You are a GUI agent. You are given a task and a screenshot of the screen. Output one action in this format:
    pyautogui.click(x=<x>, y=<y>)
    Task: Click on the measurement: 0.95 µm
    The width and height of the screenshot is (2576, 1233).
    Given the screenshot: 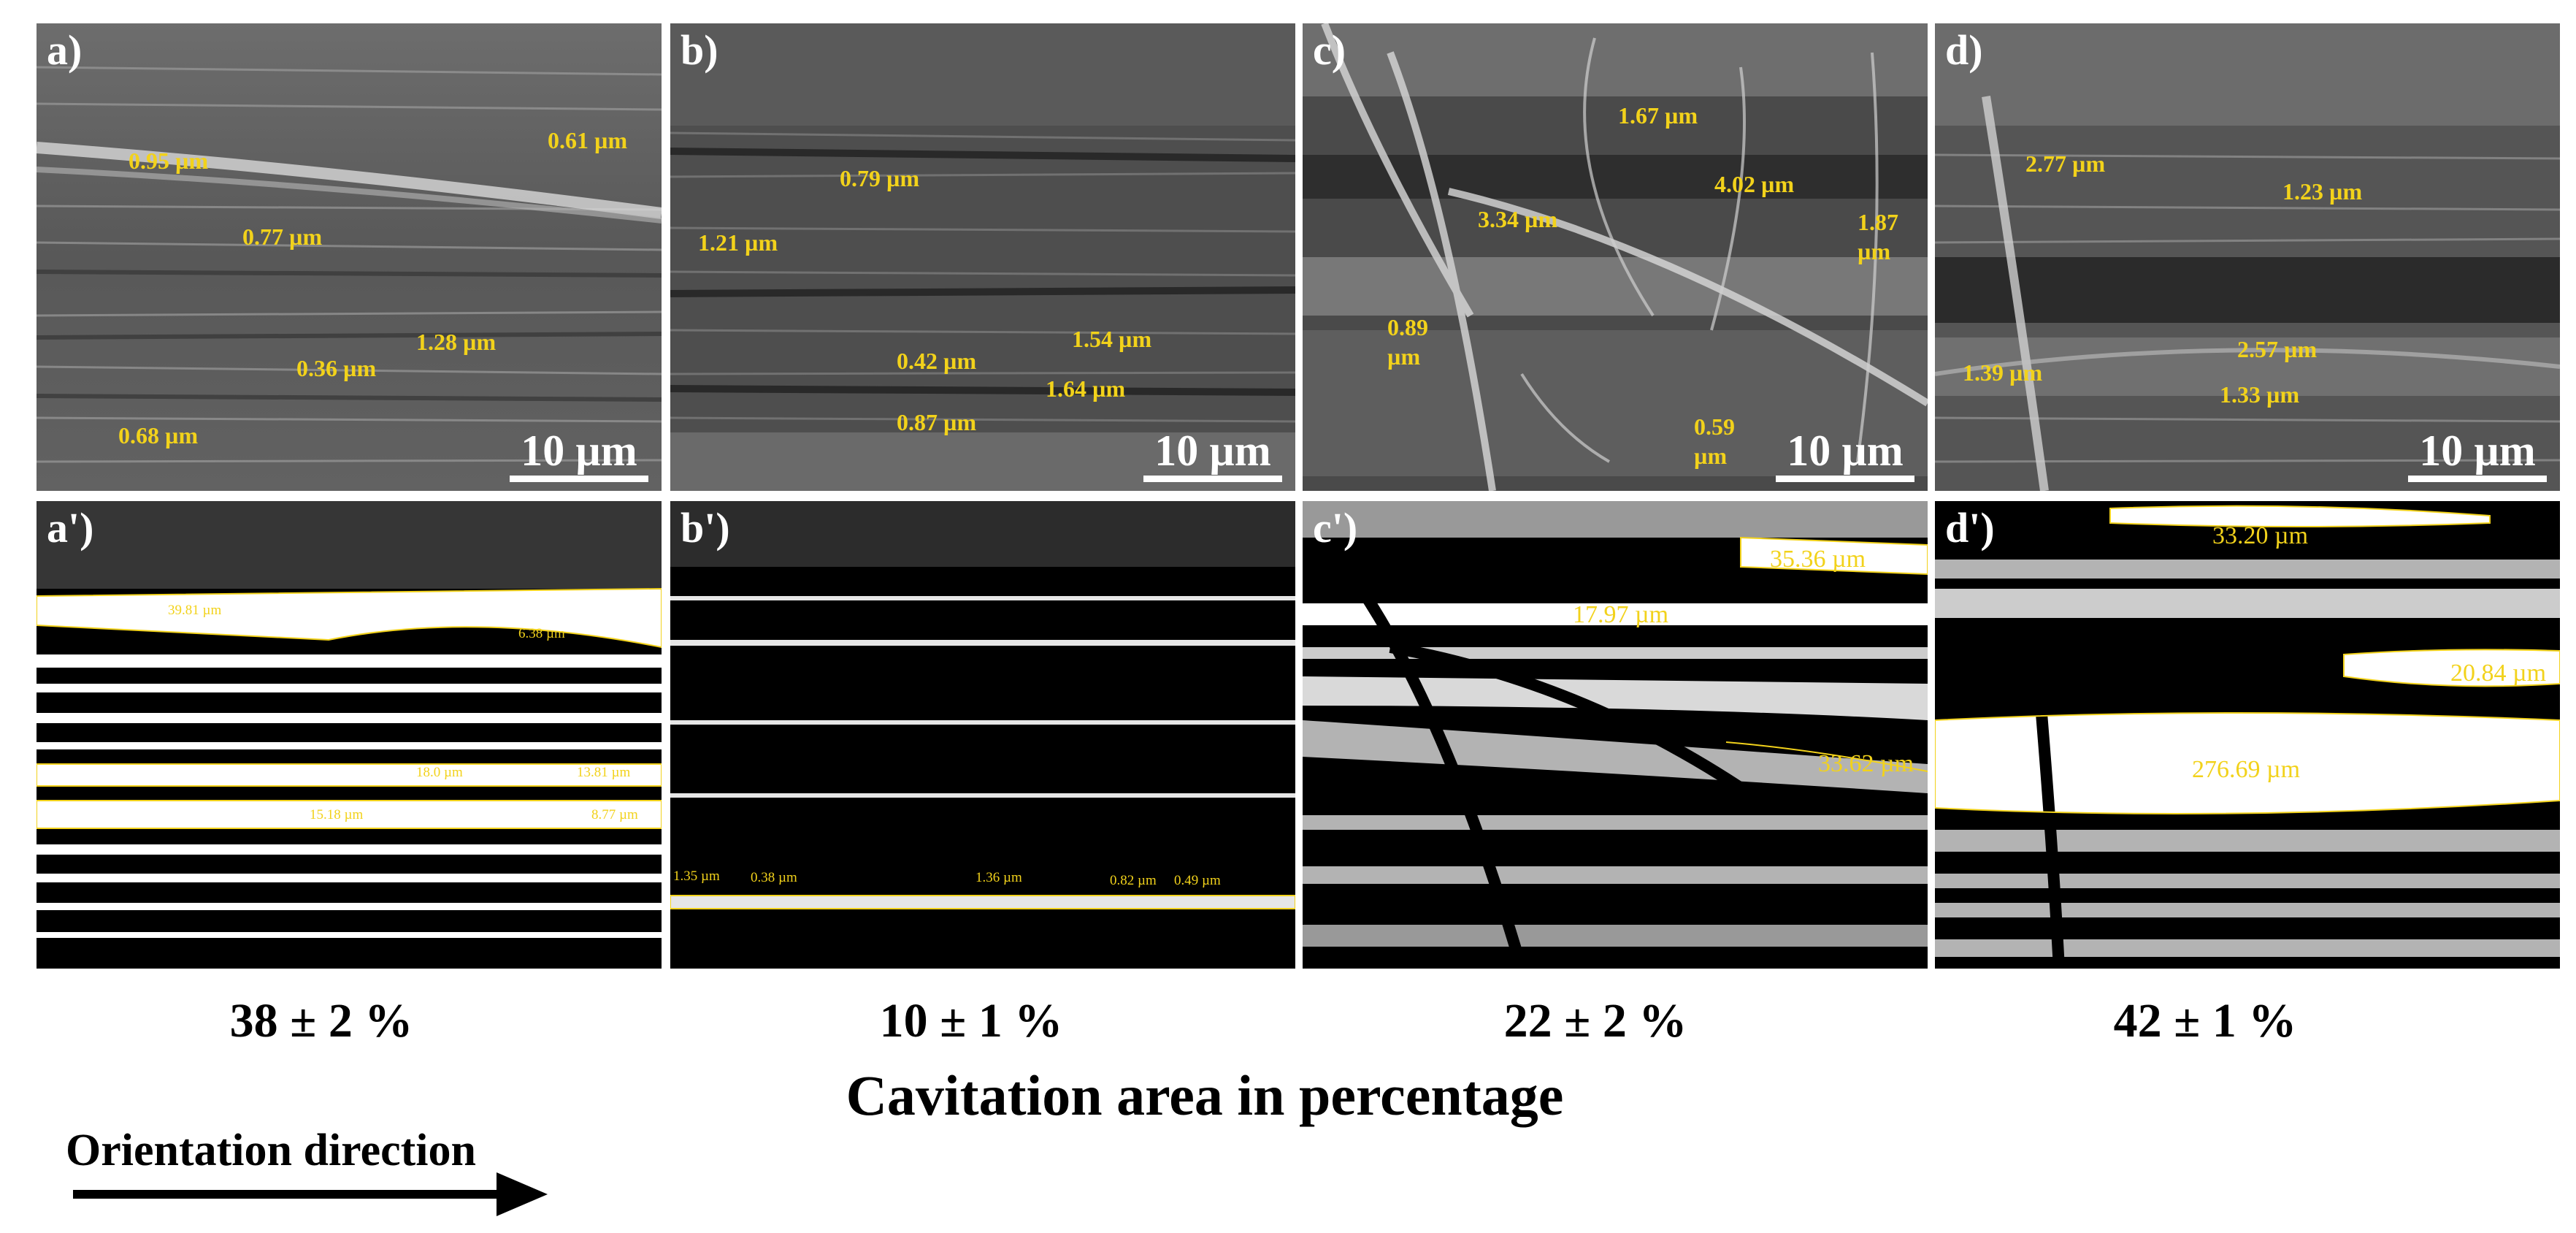 What is the action you would take?
    pyautogui.click(x=169, y=161)
    